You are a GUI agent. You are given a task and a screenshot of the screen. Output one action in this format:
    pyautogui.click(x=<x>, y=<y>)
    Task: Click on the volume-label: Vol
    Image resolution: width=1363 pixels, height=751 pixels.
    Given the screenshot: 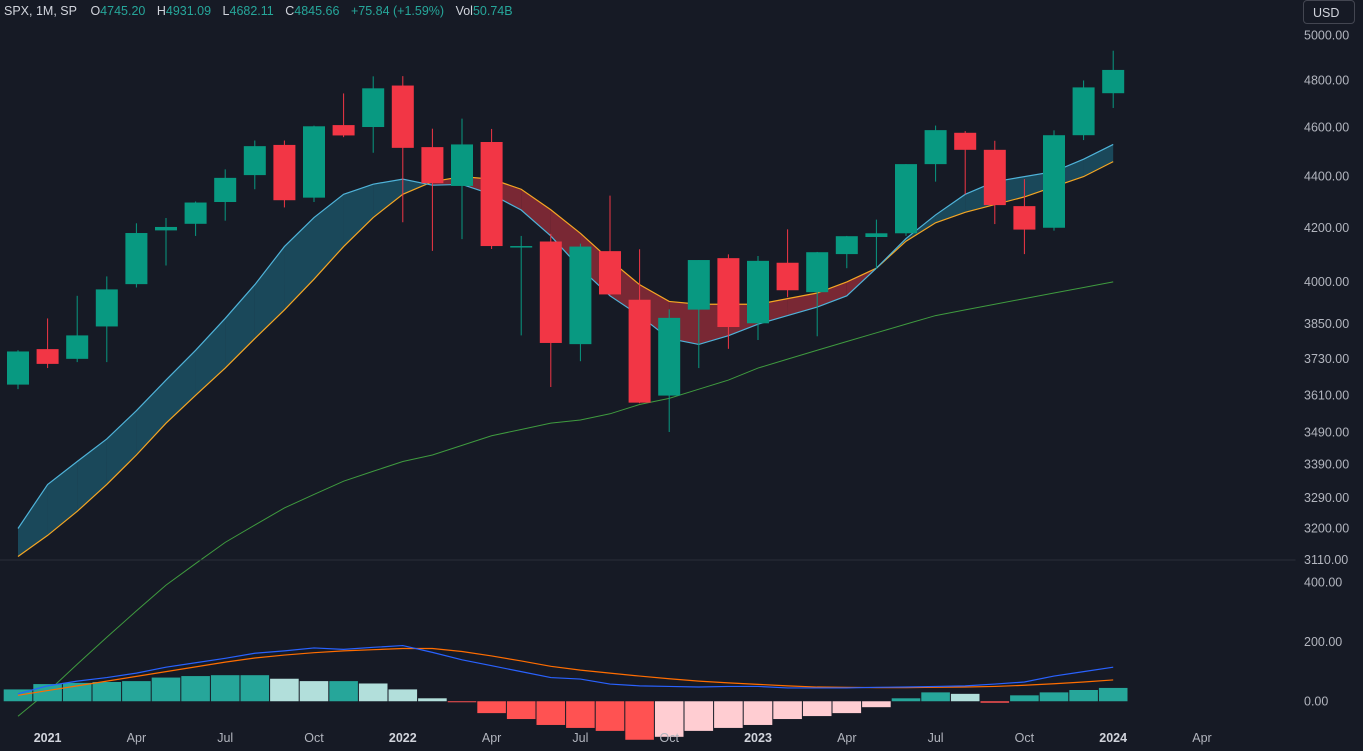 What is the action you would take?
    pyautogui.click(x=464, y=11)
    